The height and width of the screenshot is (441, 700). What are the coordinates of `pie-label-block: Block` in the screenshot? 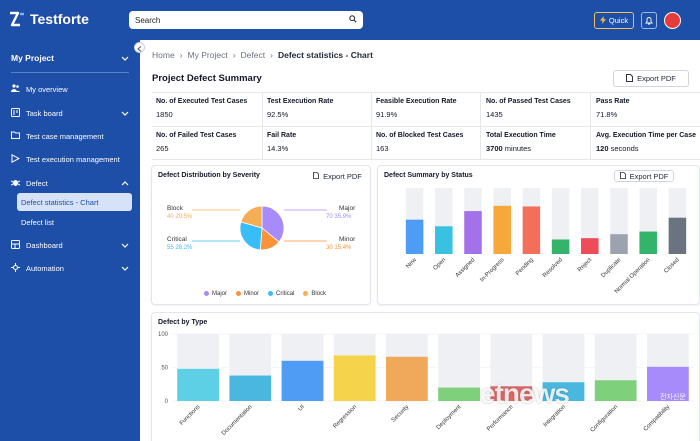 It's located at (175, 208).